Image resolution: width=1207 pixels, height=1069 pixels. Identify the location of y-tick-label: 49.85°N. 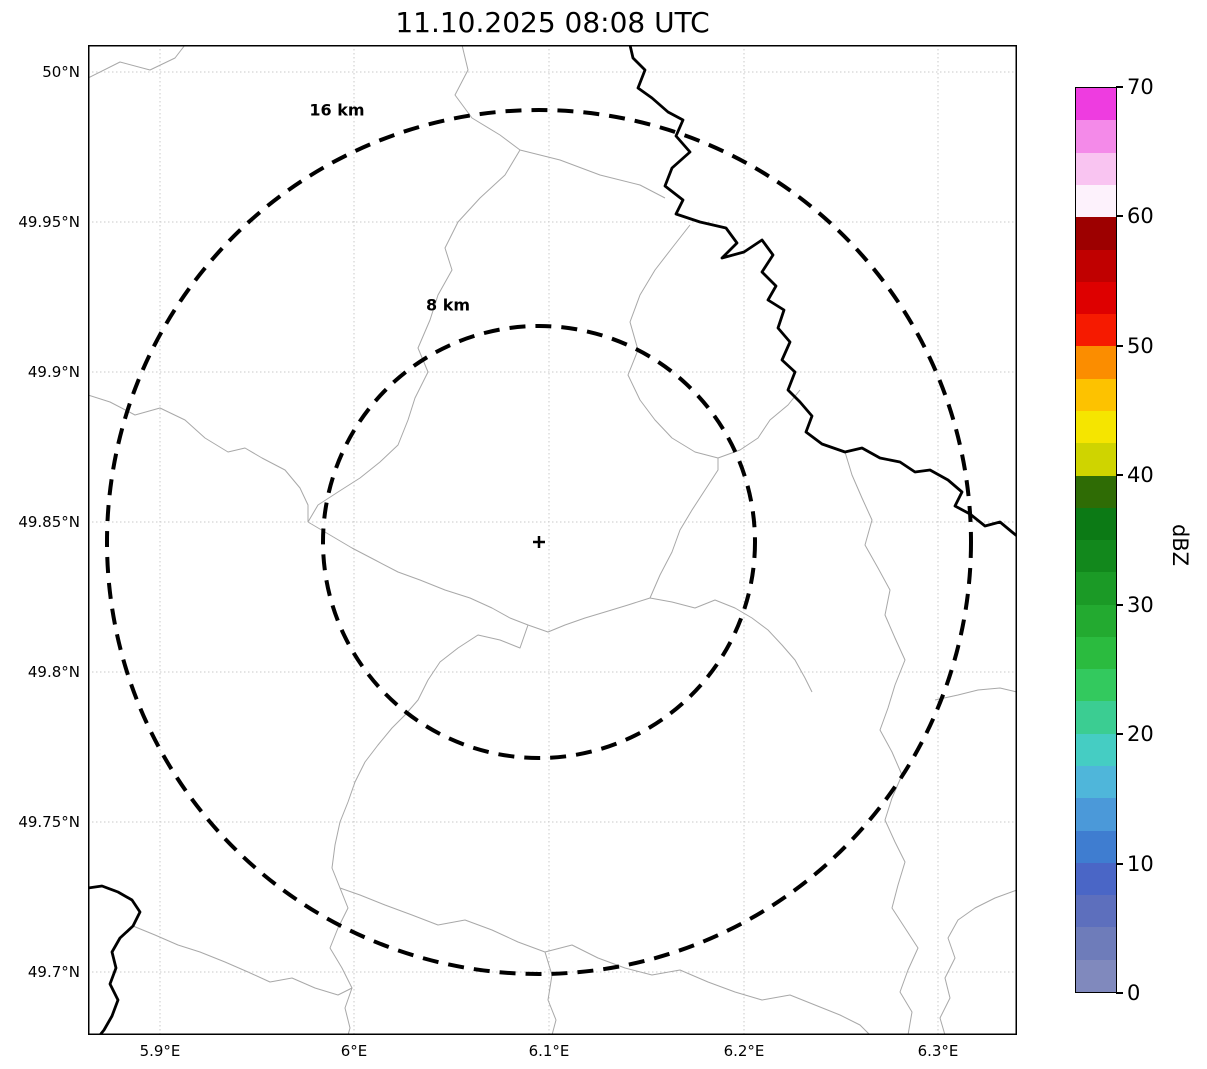
(49, 522).